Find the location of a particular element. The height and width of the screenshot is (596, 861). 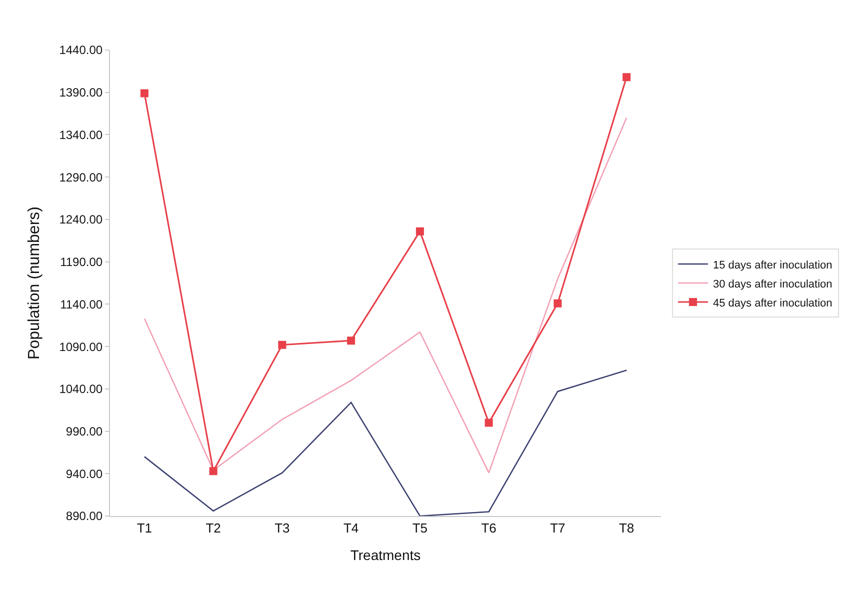

y-tick-label: 1040.00 is located at coordinates (81, 389).